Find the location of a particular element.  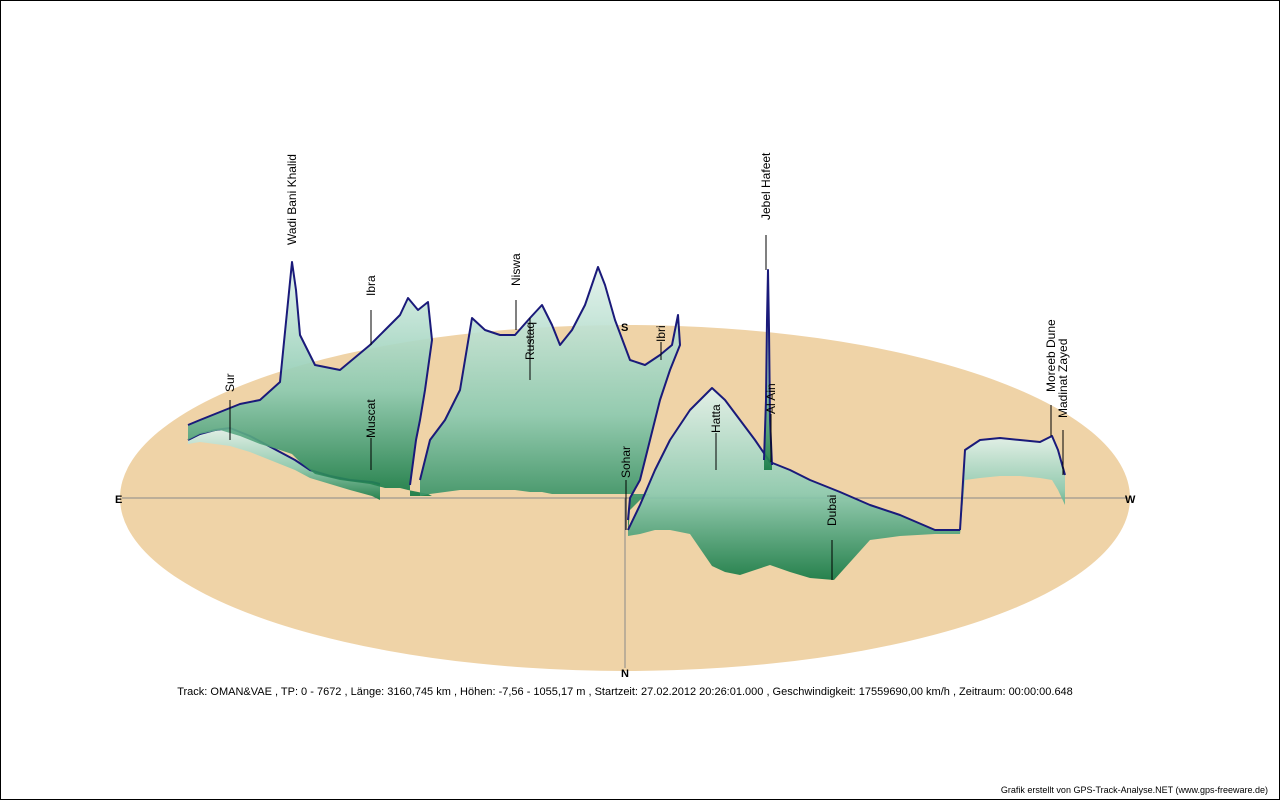

segment-hatta-dubai is located at coordinates (793, 483).